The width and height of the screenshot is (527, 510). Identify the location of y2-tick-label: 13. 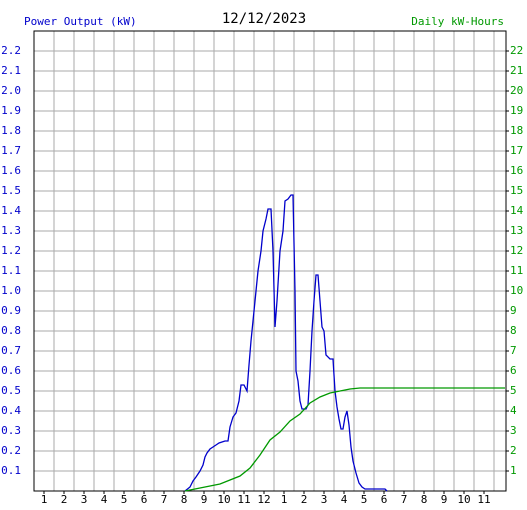
(516, 230).